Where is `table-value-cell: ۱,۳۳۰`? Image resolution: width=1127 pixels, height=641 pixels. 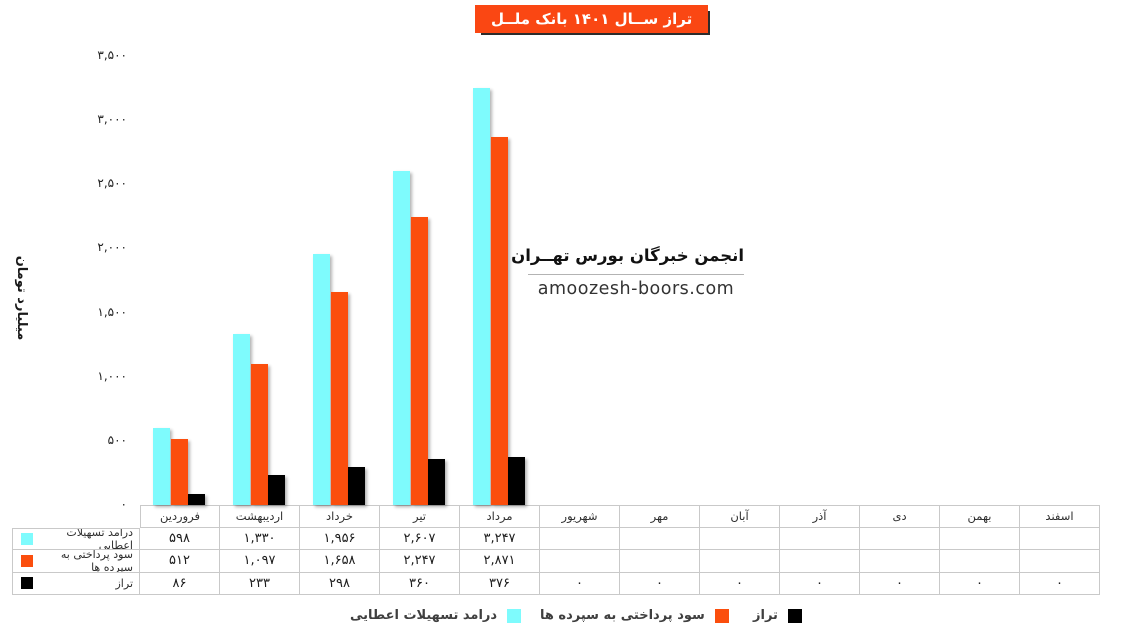
table-value-cell: ۱,۳۳۰ is located at coordinates (260, 538).